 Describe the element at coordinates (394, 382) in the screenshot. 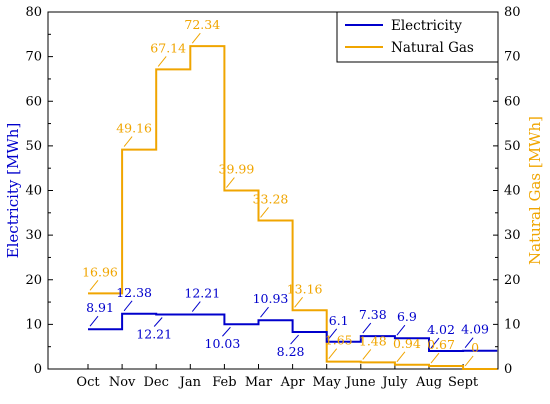

I see `x-tick-label: July` at that location.